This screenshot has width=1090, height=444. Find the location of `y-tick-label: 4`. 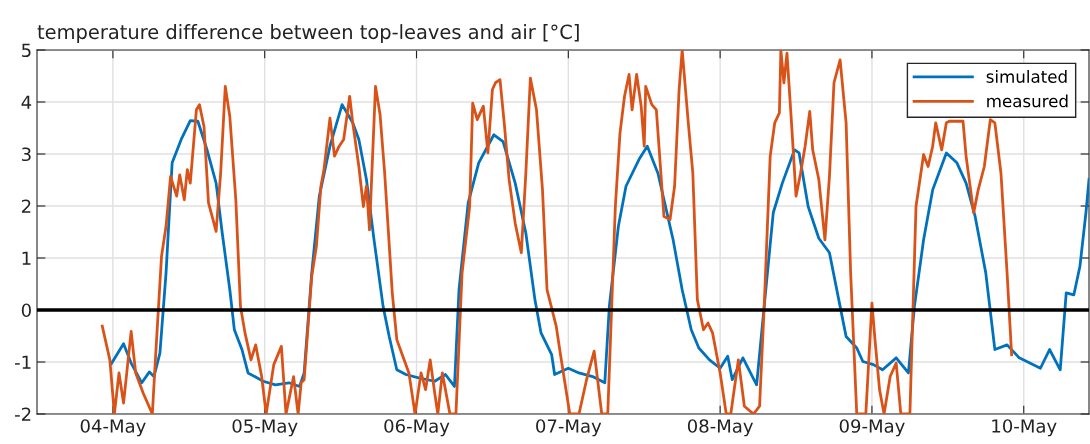

y-tick-label: 4 is located at coordinates (26, 102).